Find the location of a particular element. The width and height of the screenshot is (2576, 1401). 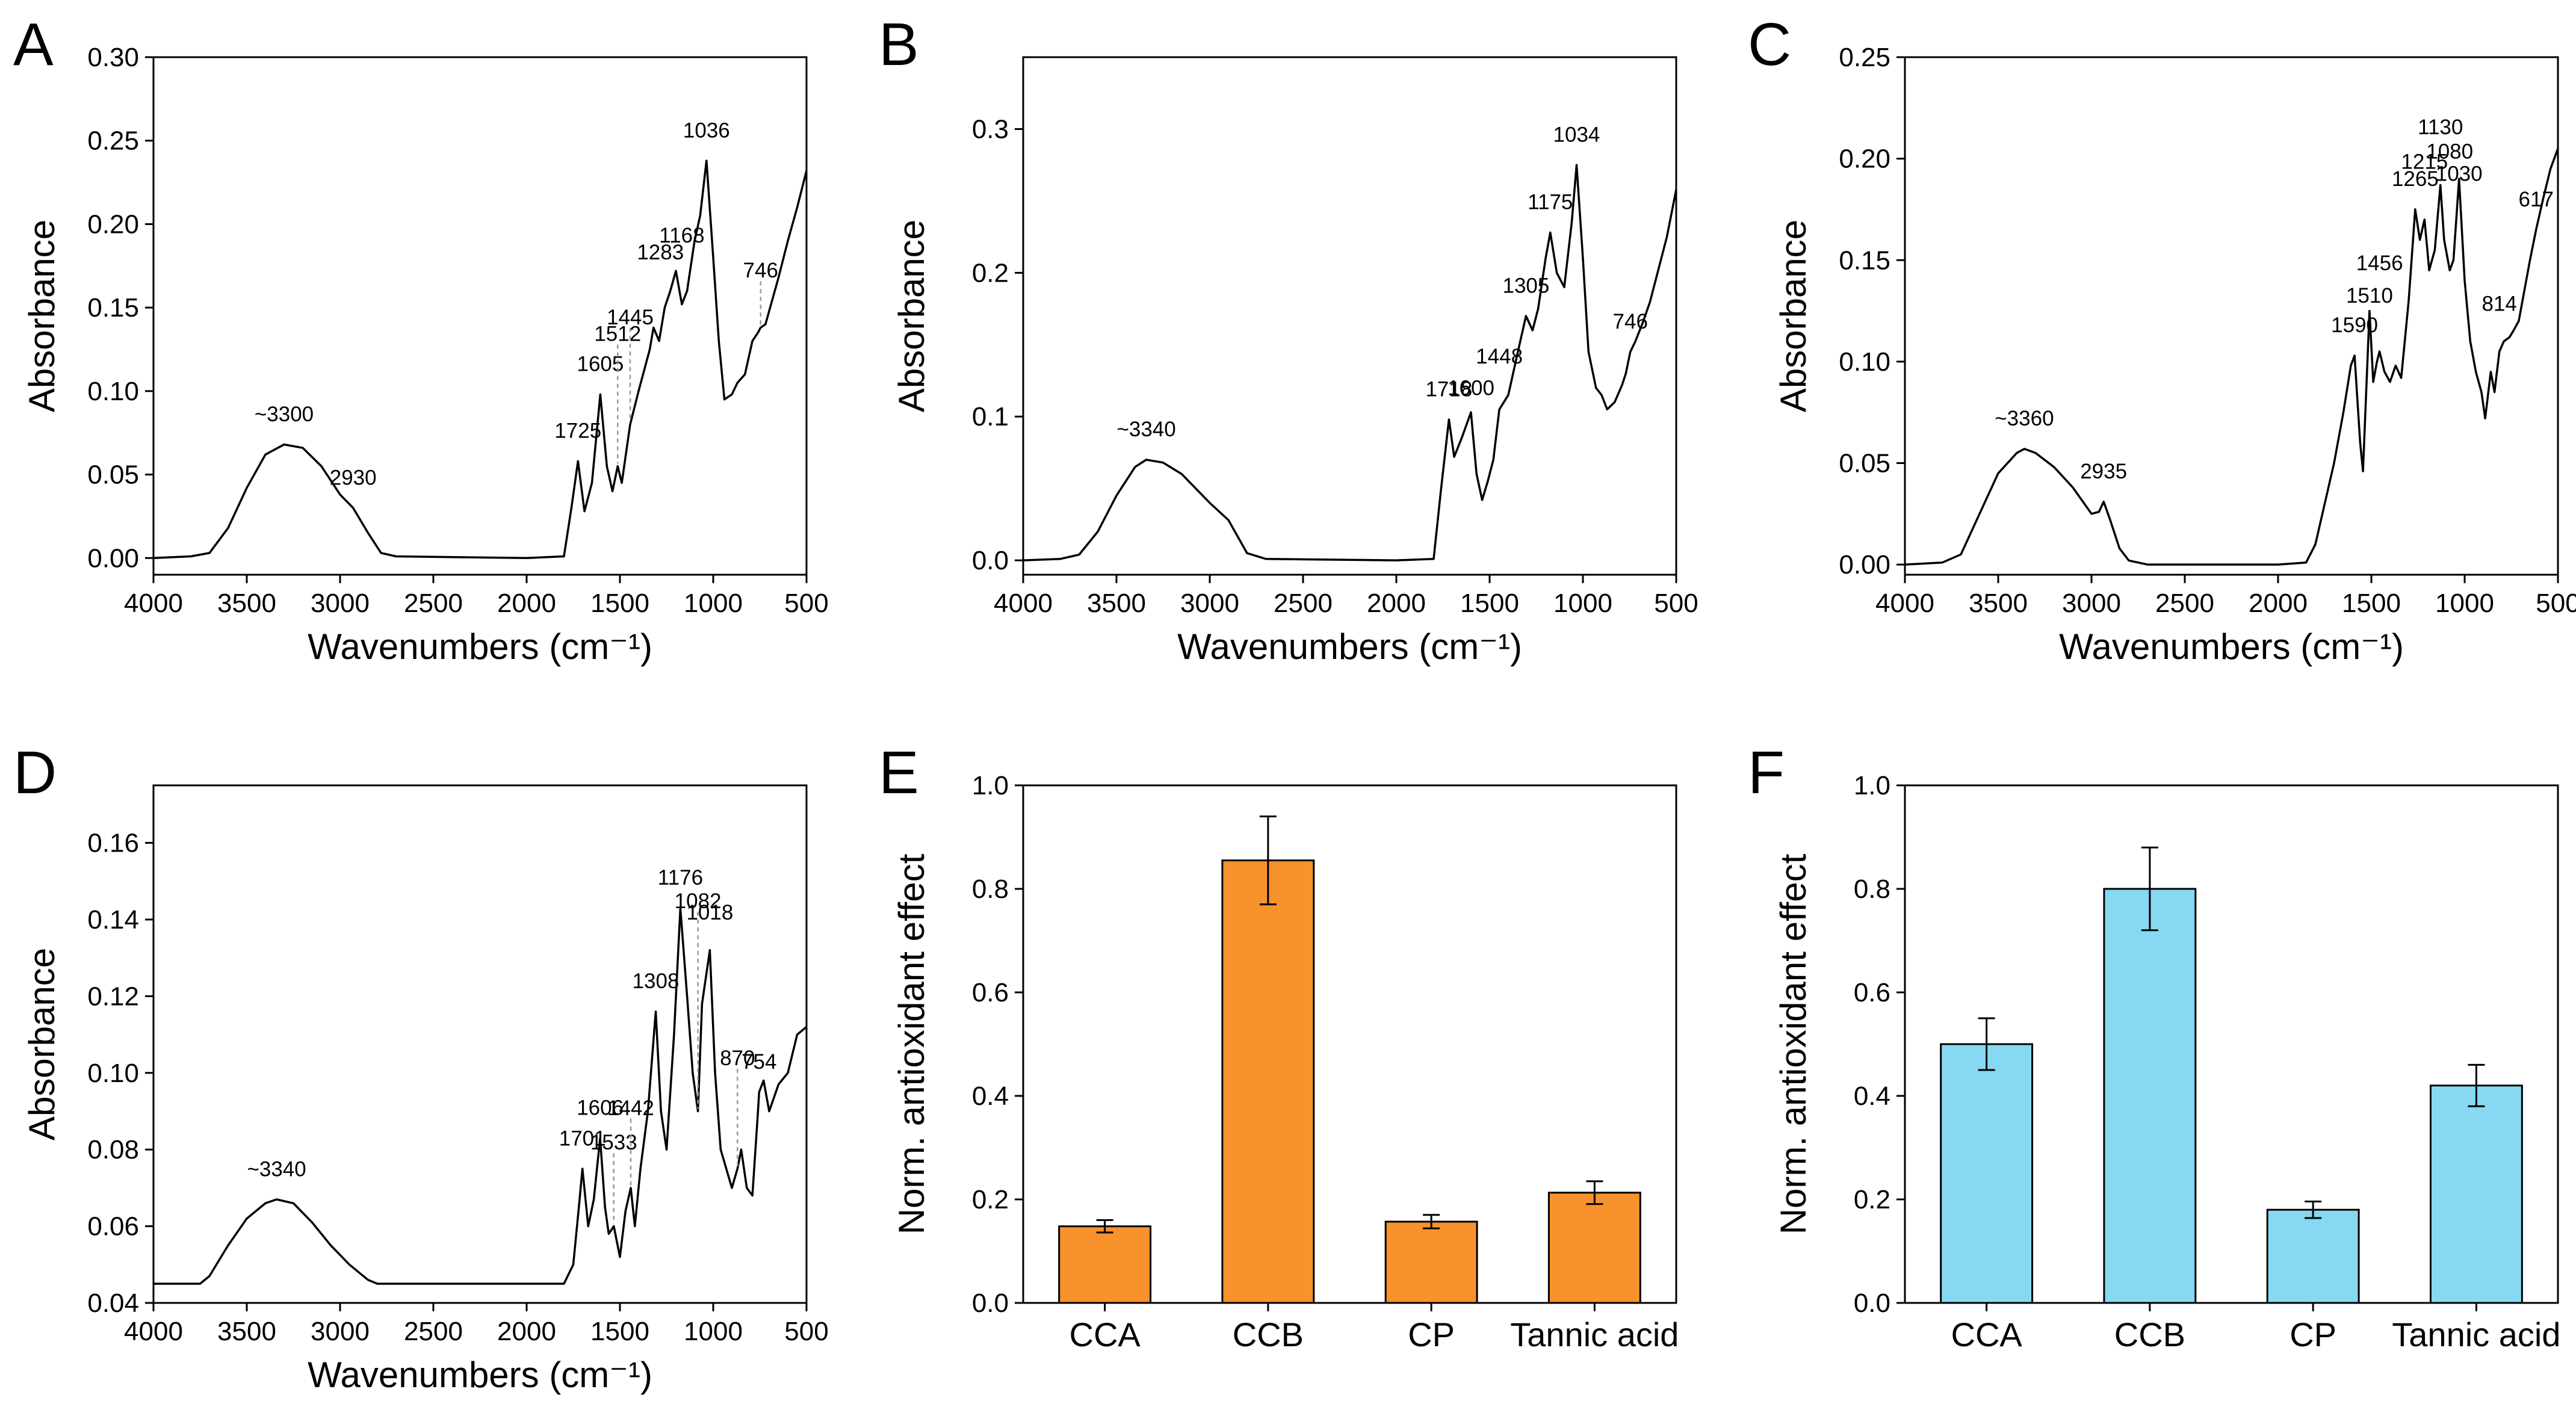

pc-ytick-label: 0.10 is located at coordinates (1865, 362).